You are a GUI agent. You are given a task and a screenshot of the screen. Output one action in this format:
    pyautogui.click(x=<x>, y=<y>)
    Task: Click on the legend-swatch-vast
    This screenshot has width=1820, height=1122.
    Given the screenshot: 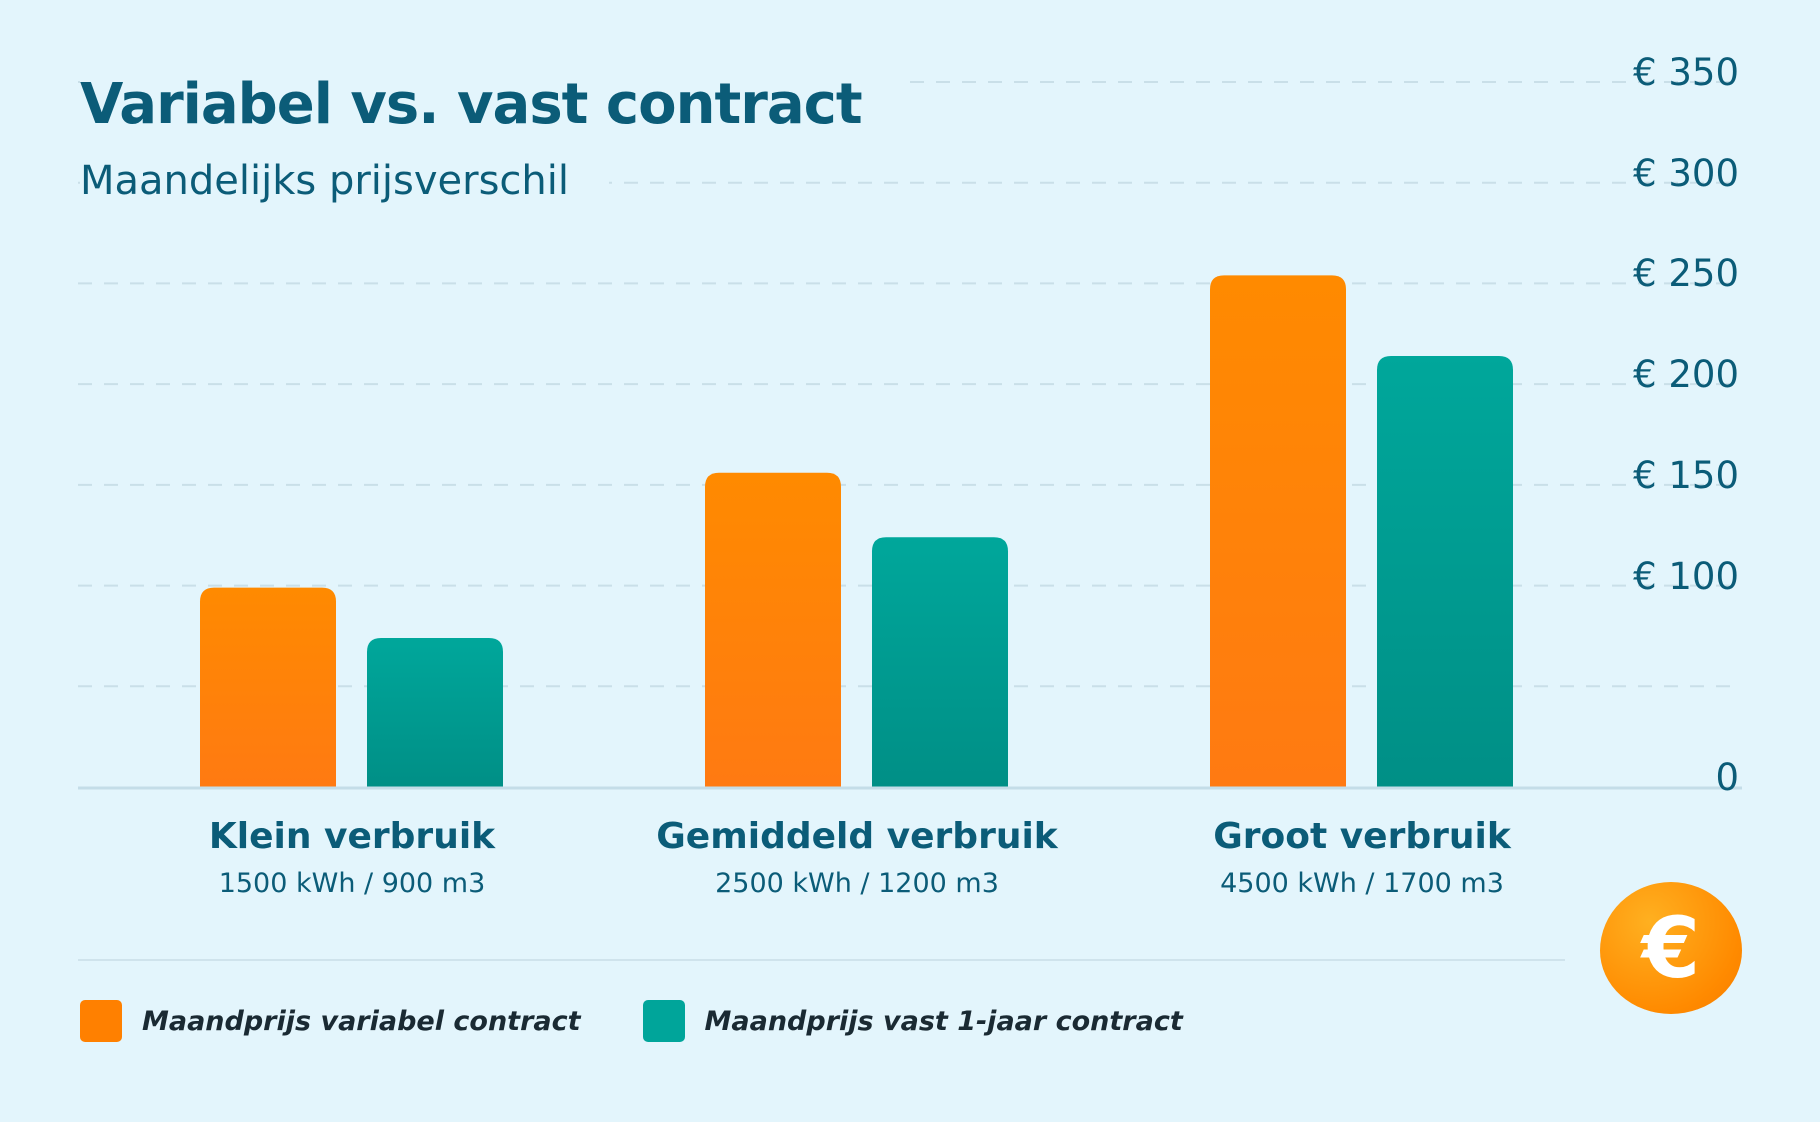 What is the action you would take?
    pyautogui.click(x=663, y=1021)
    